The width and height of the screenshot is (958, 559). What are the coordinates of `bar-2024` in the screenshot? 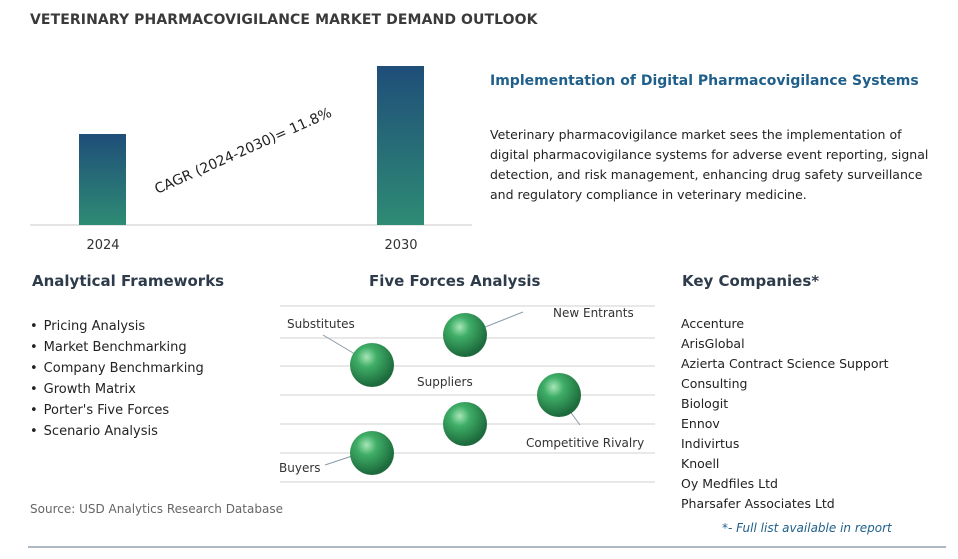 It's located at (102, 179).